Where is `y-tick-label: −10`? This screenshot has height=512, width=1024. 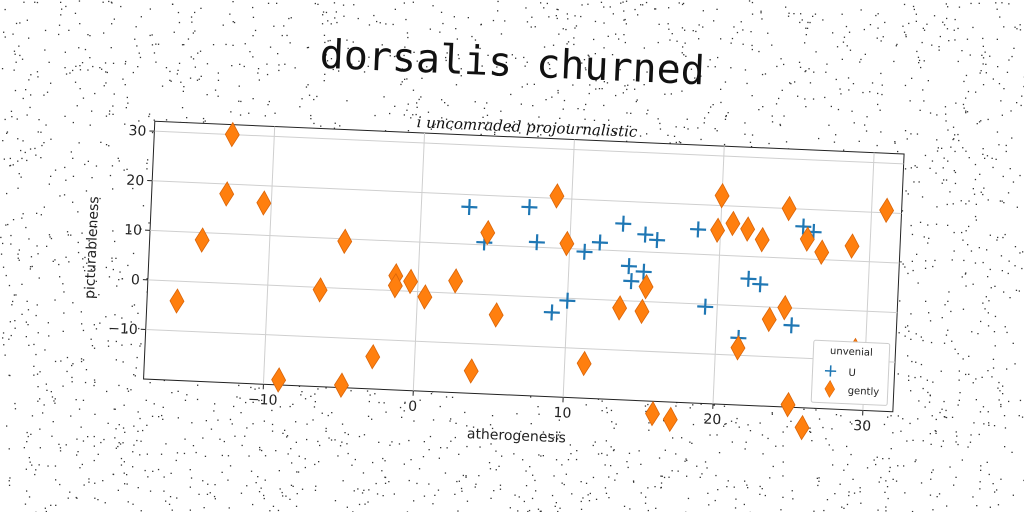 y-tick-label: −10 is located at coordinates (123, 329).